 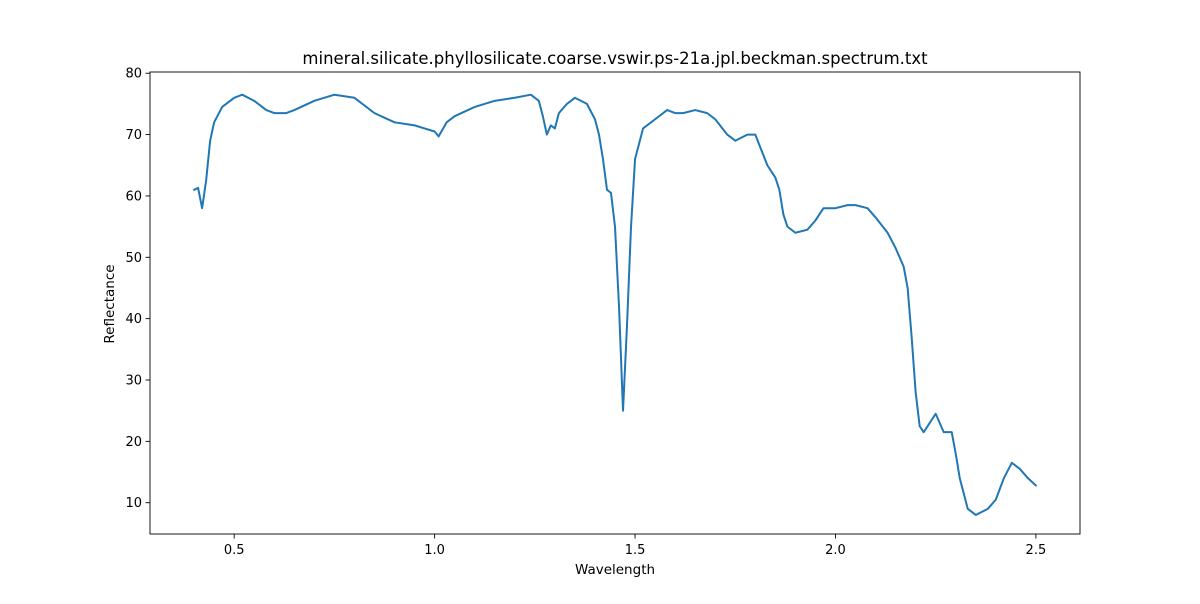 I want to click on y-tick-label: 10, so click(x=133, y=503).